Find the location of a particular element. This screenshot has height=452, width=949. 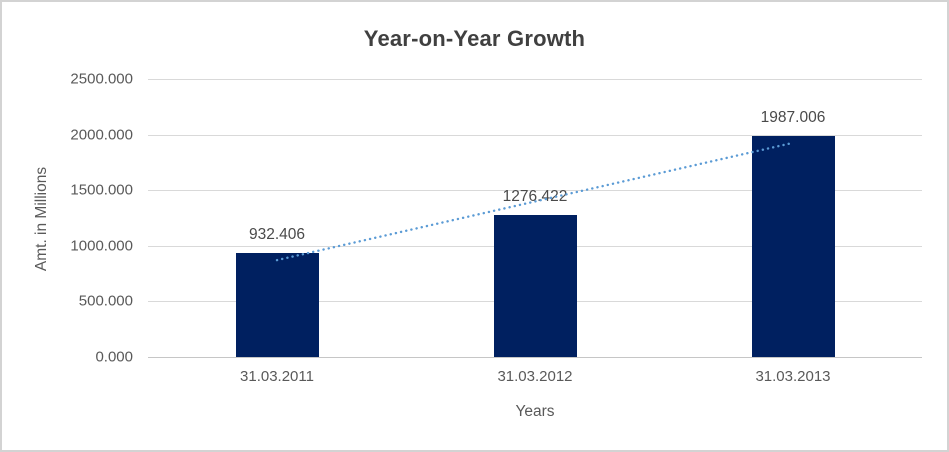

y-tick-label: 1500.000 is located at coordinates (101, 190).